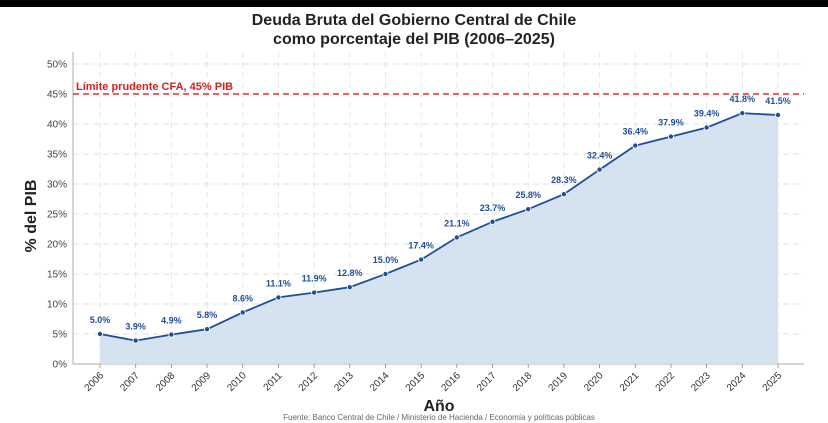 The image size is (828, 423). Describe the element at coordinates (57, 215) in the screenshot. I see `y-tick-label: 25%` at that location.